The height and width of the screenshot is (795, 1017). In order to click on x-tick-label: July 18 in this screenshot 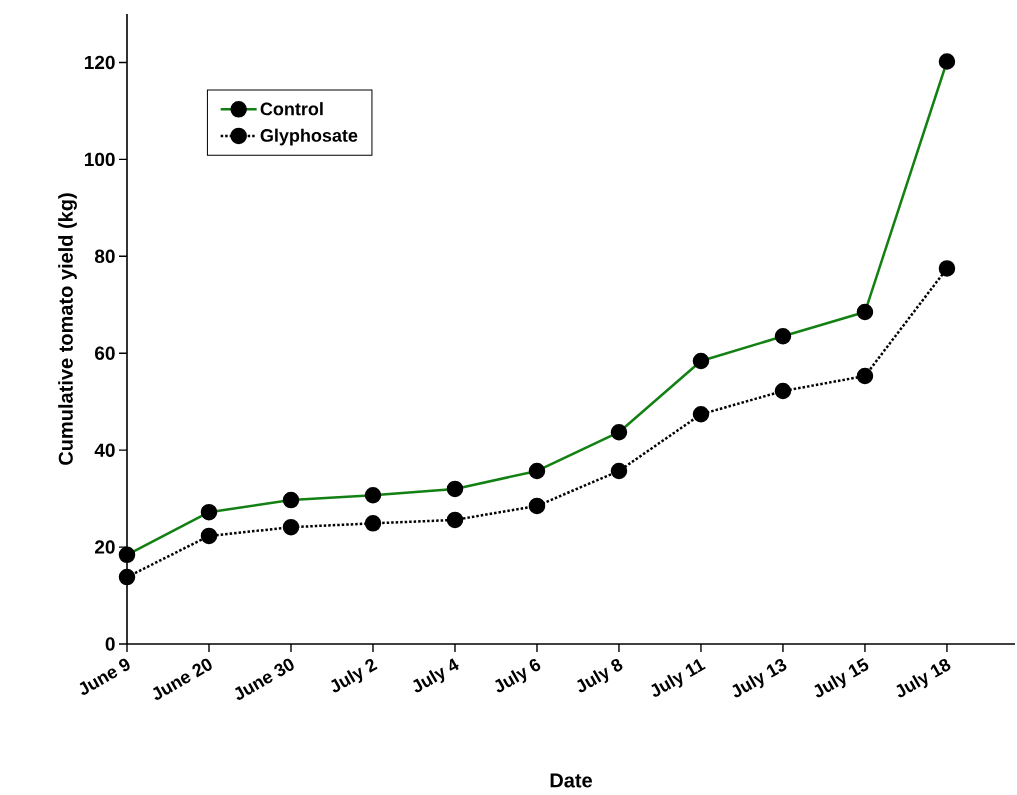, I will do `click(923, 678)`.